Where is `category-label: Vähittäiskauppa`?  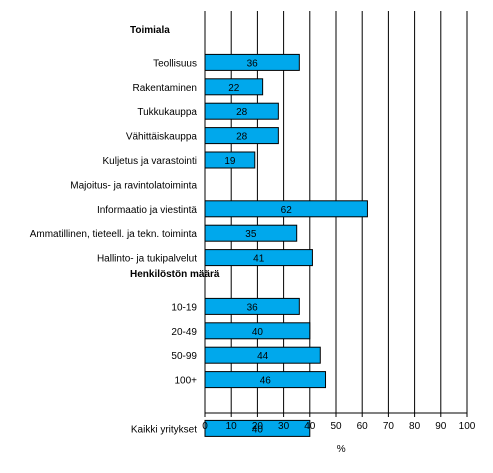
category-label: Vähittäiskauppa is located at coordinates (162, 137).